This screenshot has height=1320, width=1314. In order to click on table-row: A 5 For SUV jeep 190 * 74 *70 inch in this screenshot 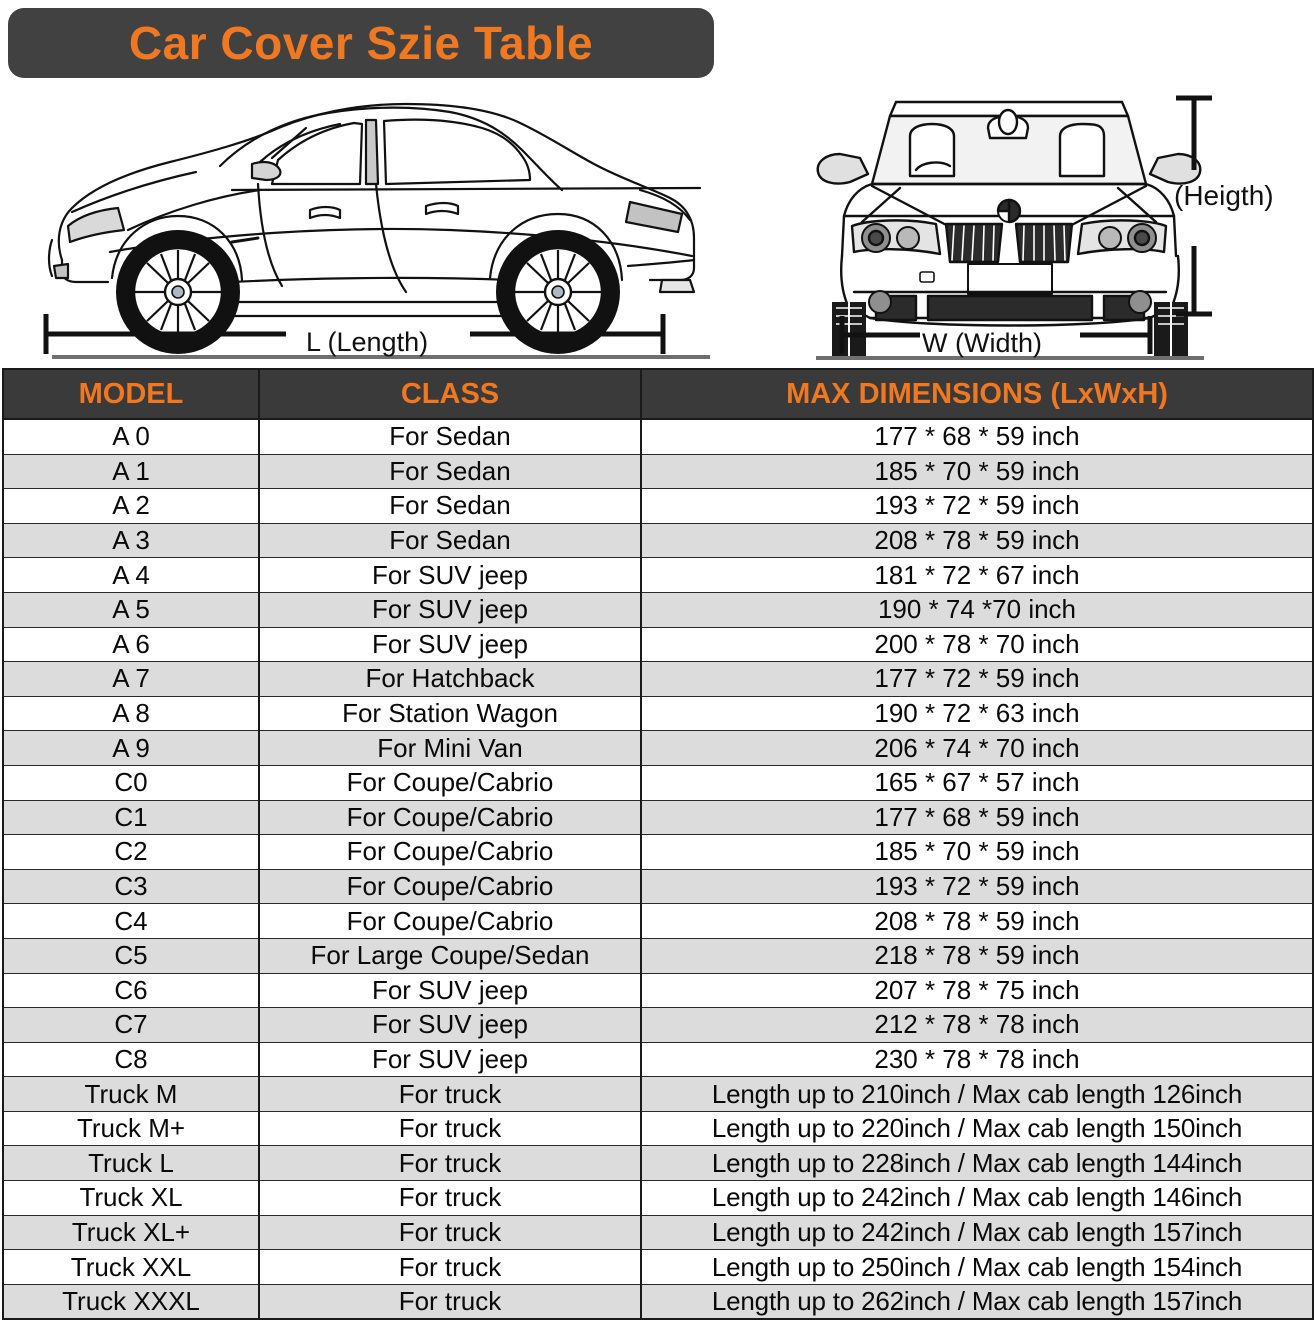, I will do `click(658, 609)`.